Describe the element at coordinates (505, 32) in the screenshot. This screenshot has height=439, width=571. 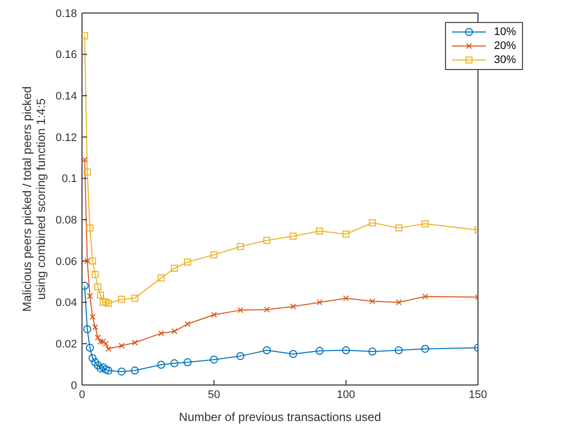
I see `legend-label: 10%` at that location.